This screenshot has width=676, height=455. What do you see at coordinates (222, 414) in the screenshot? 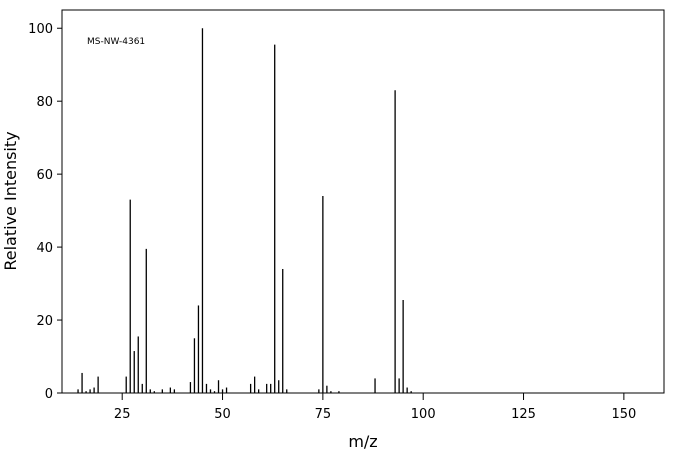
I see `x-tick-label: 50` at bounding box center [222, 414].